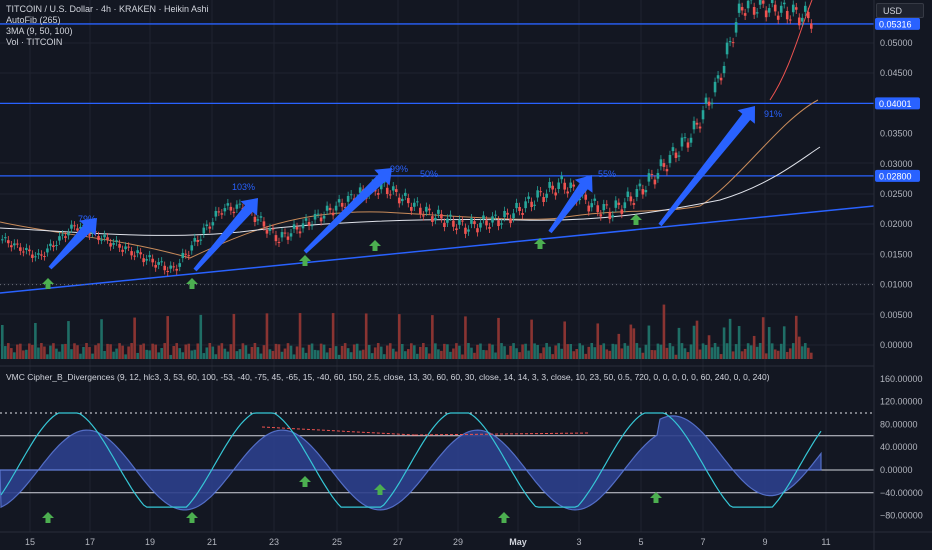 The width and height of the screenshot is (932, 550). I want to click on indicator-volume: Vol · TITCOIN, so click(34, 42).